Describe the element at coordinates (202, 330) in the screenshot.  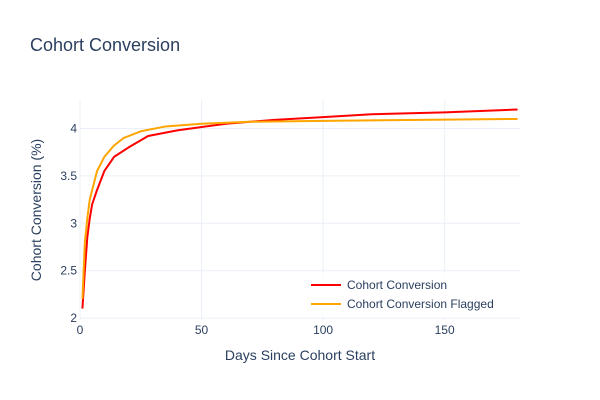
I see `x-tick-label: 50` at that location.